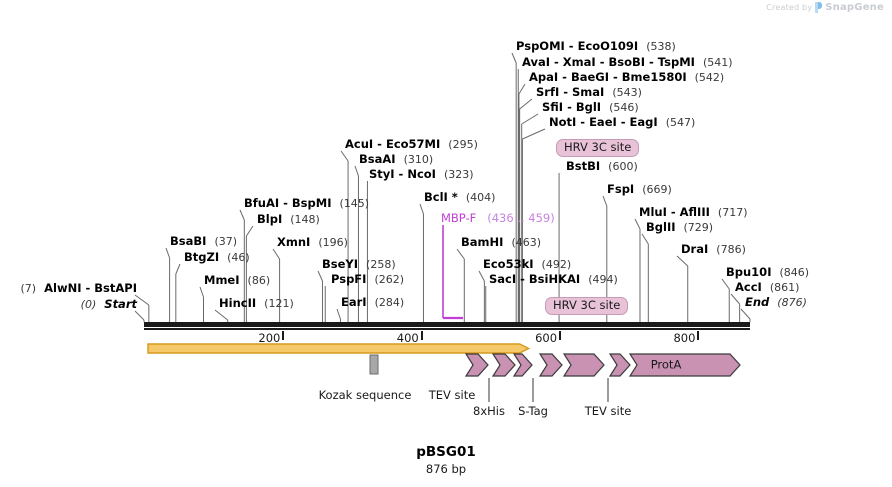 The image size is (892, 487). I want to click on enzyme-position: (284), so click(389, 302).